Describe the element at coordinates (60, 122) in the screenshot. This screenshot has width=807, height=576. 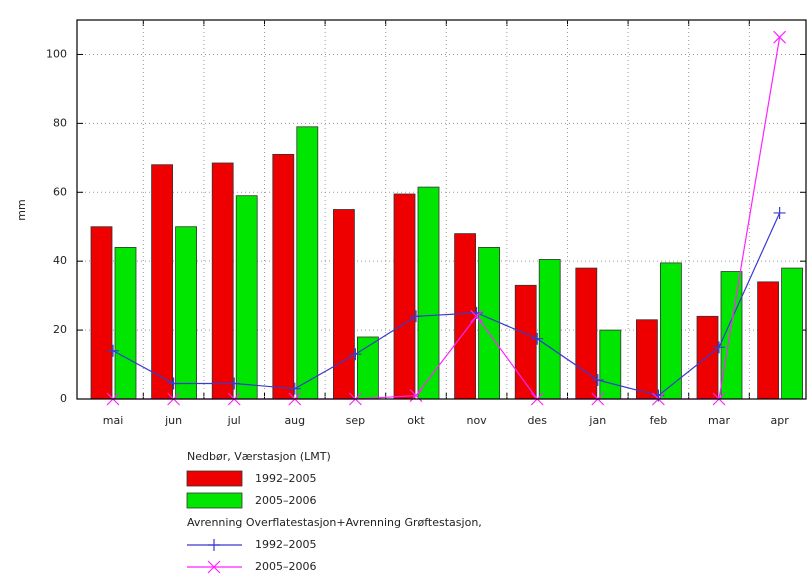
I see `y-tick-label: 80` at that location.